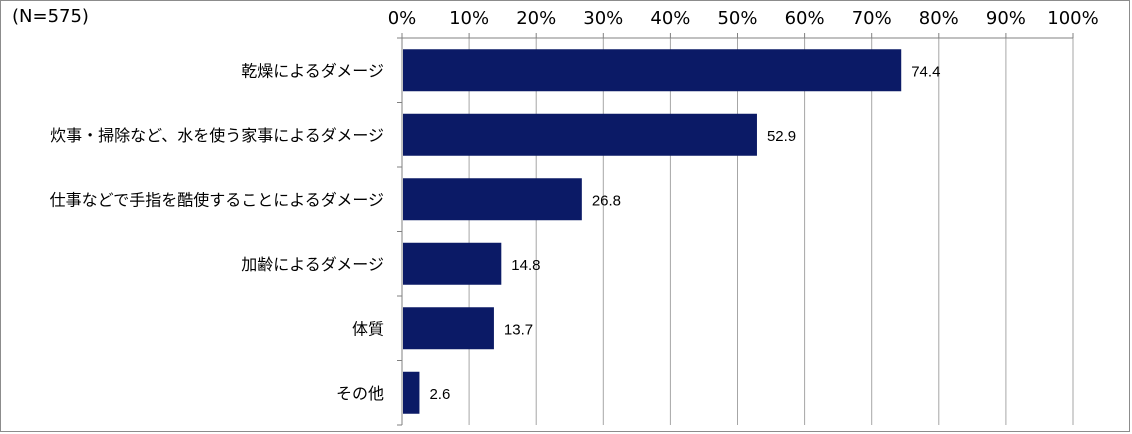  I want to click on category-label: その他, so click(360, 393).